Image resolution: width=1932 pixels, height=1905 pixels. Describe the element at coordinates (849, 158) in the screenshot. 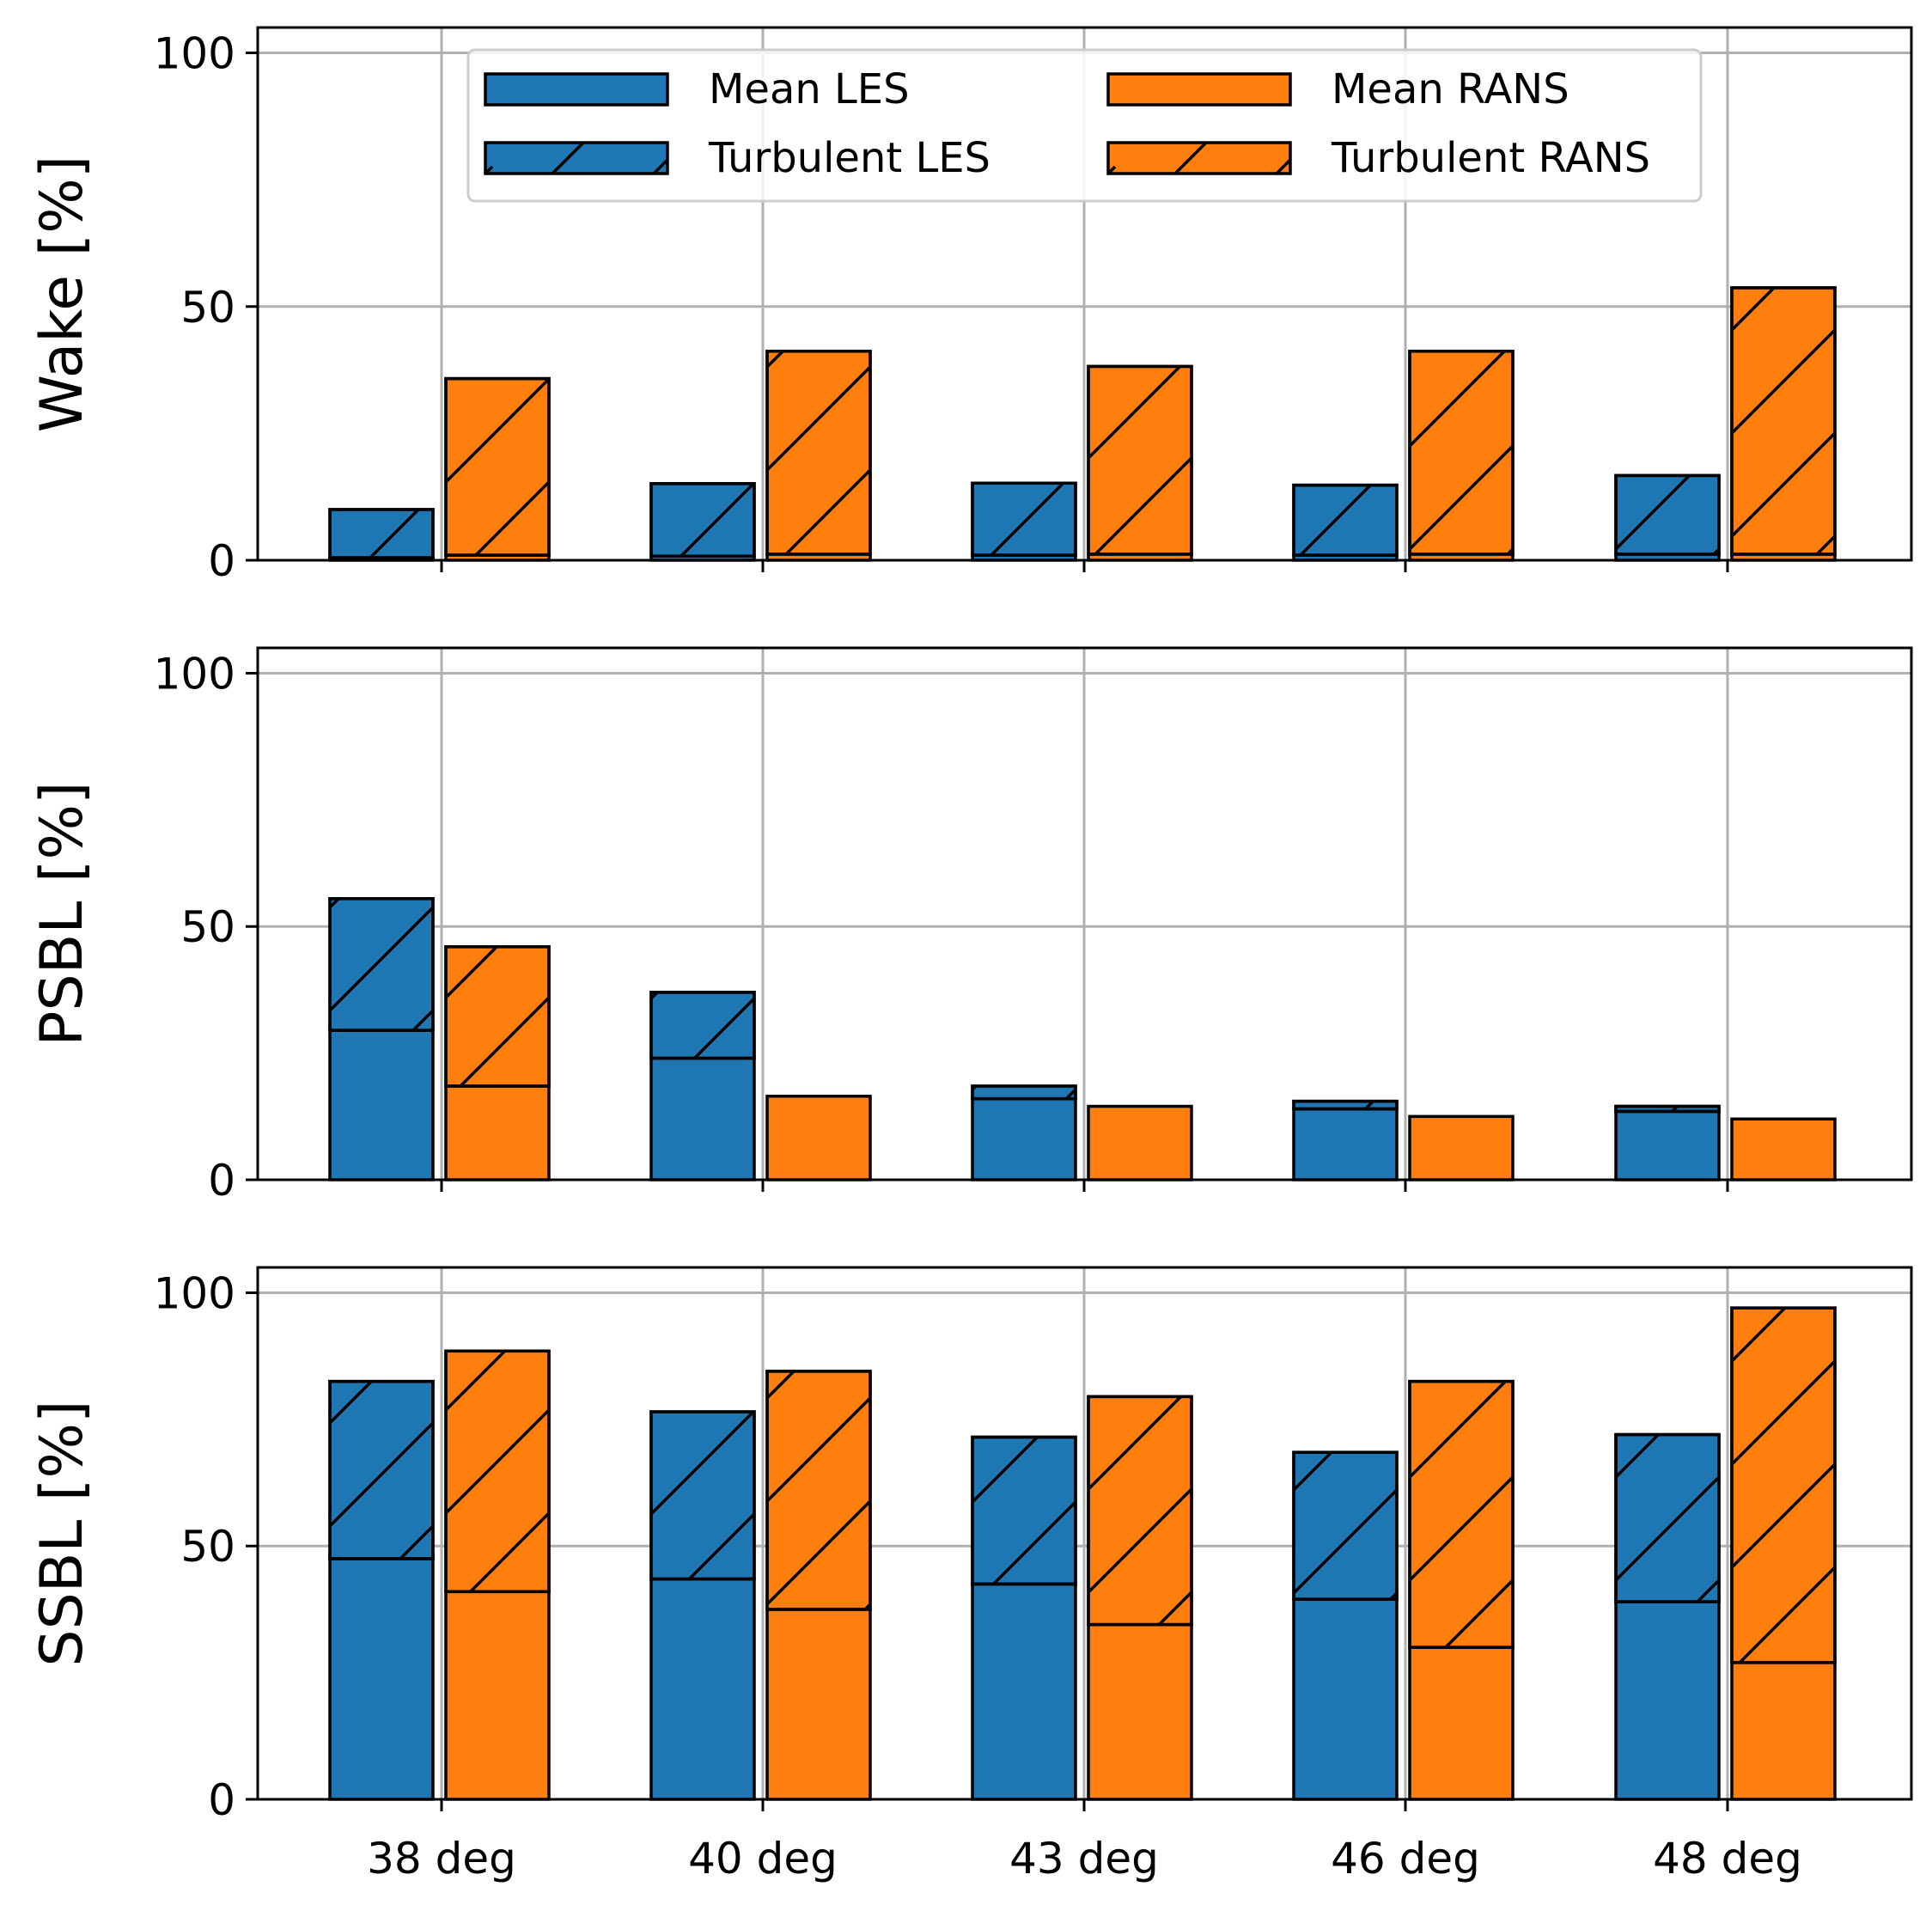

I see `legend-label: Turbulent LES` at that location.